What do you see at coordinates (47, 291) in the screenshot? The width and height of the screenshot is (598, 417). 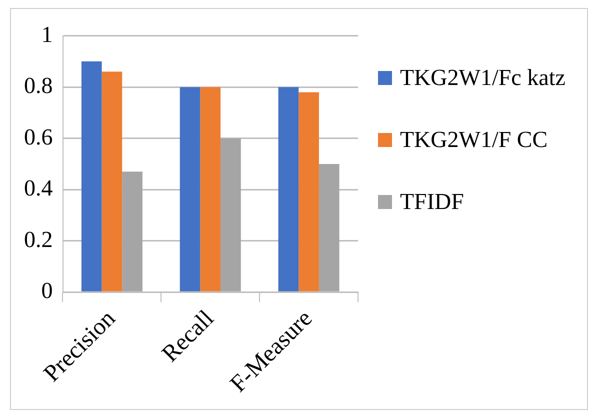 I see `y-tick-label: 0` at bounding box center [47, 291].